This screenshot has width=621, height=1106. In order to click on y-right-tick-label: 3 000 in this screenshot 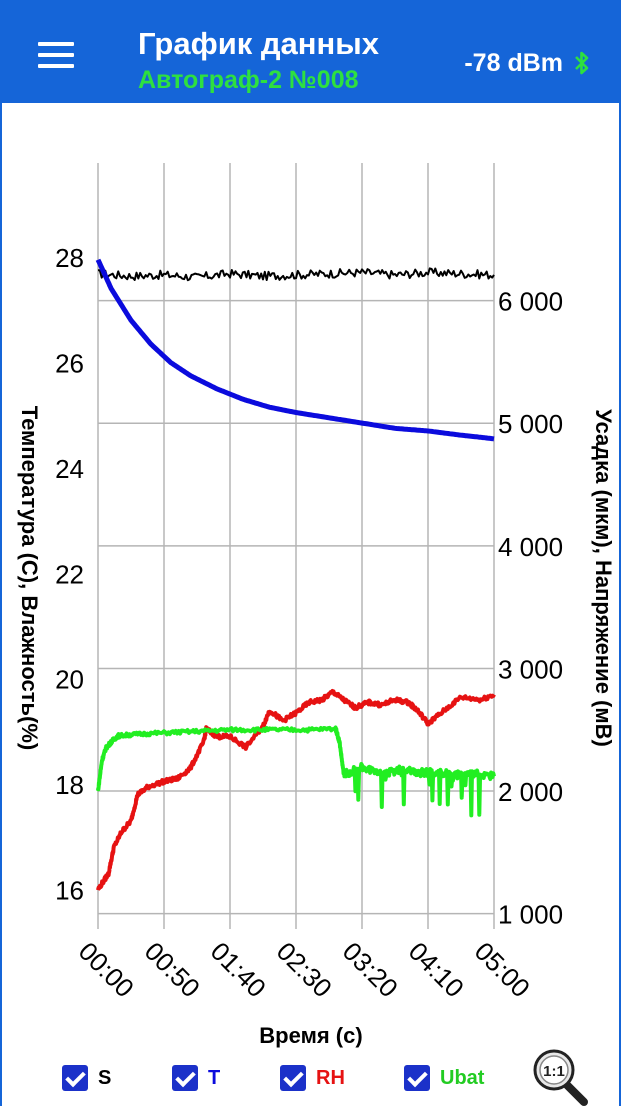, I will do `click(530, 669)`.